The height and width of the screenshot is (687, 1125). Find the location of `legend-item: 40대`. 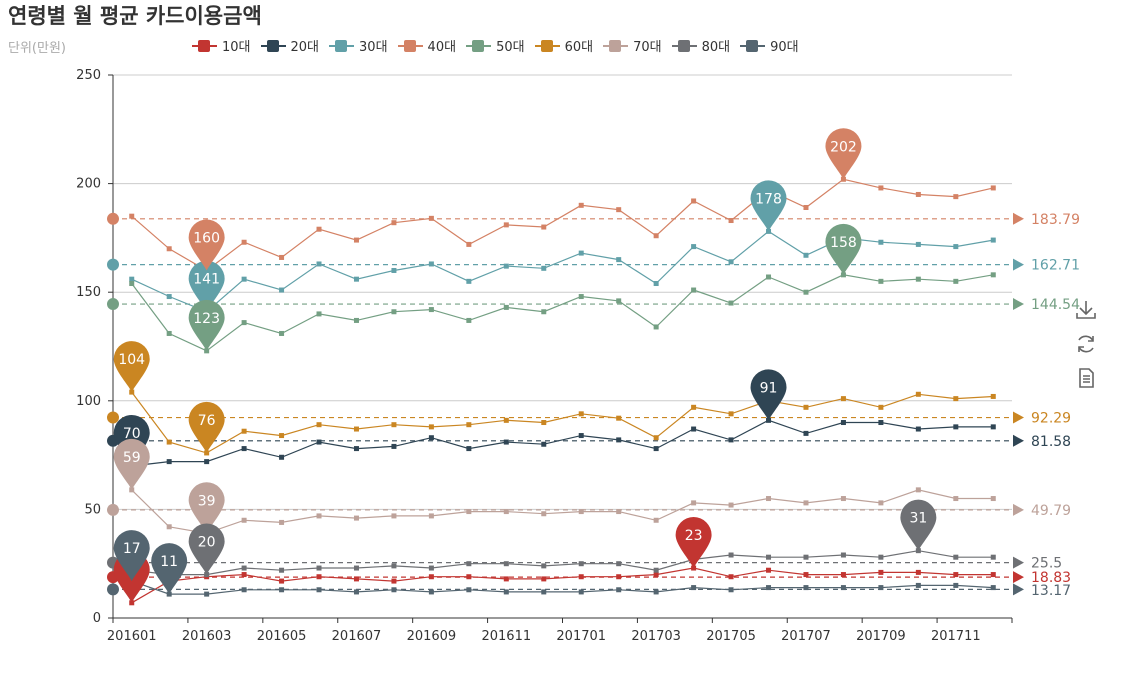

legend-item: 40대 is located at coordinates (426, 45).